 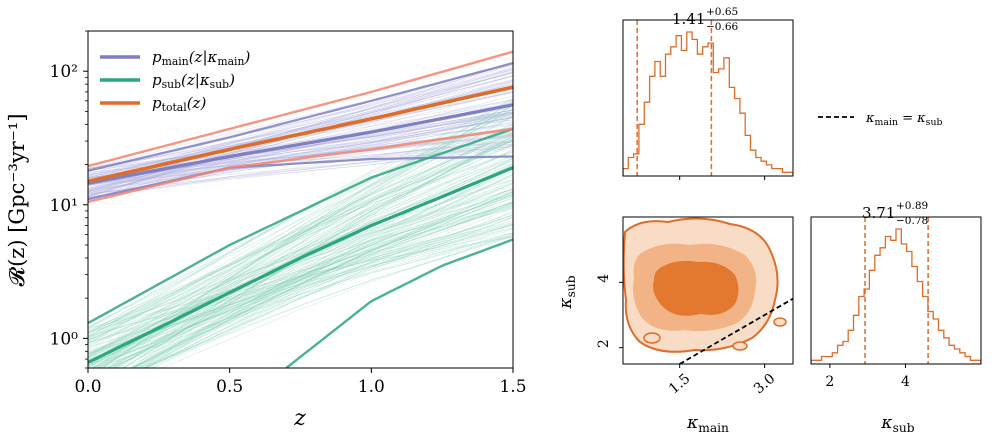 I want to click on contour-x-tick-label: 3.0, so click(x=764, y=384).